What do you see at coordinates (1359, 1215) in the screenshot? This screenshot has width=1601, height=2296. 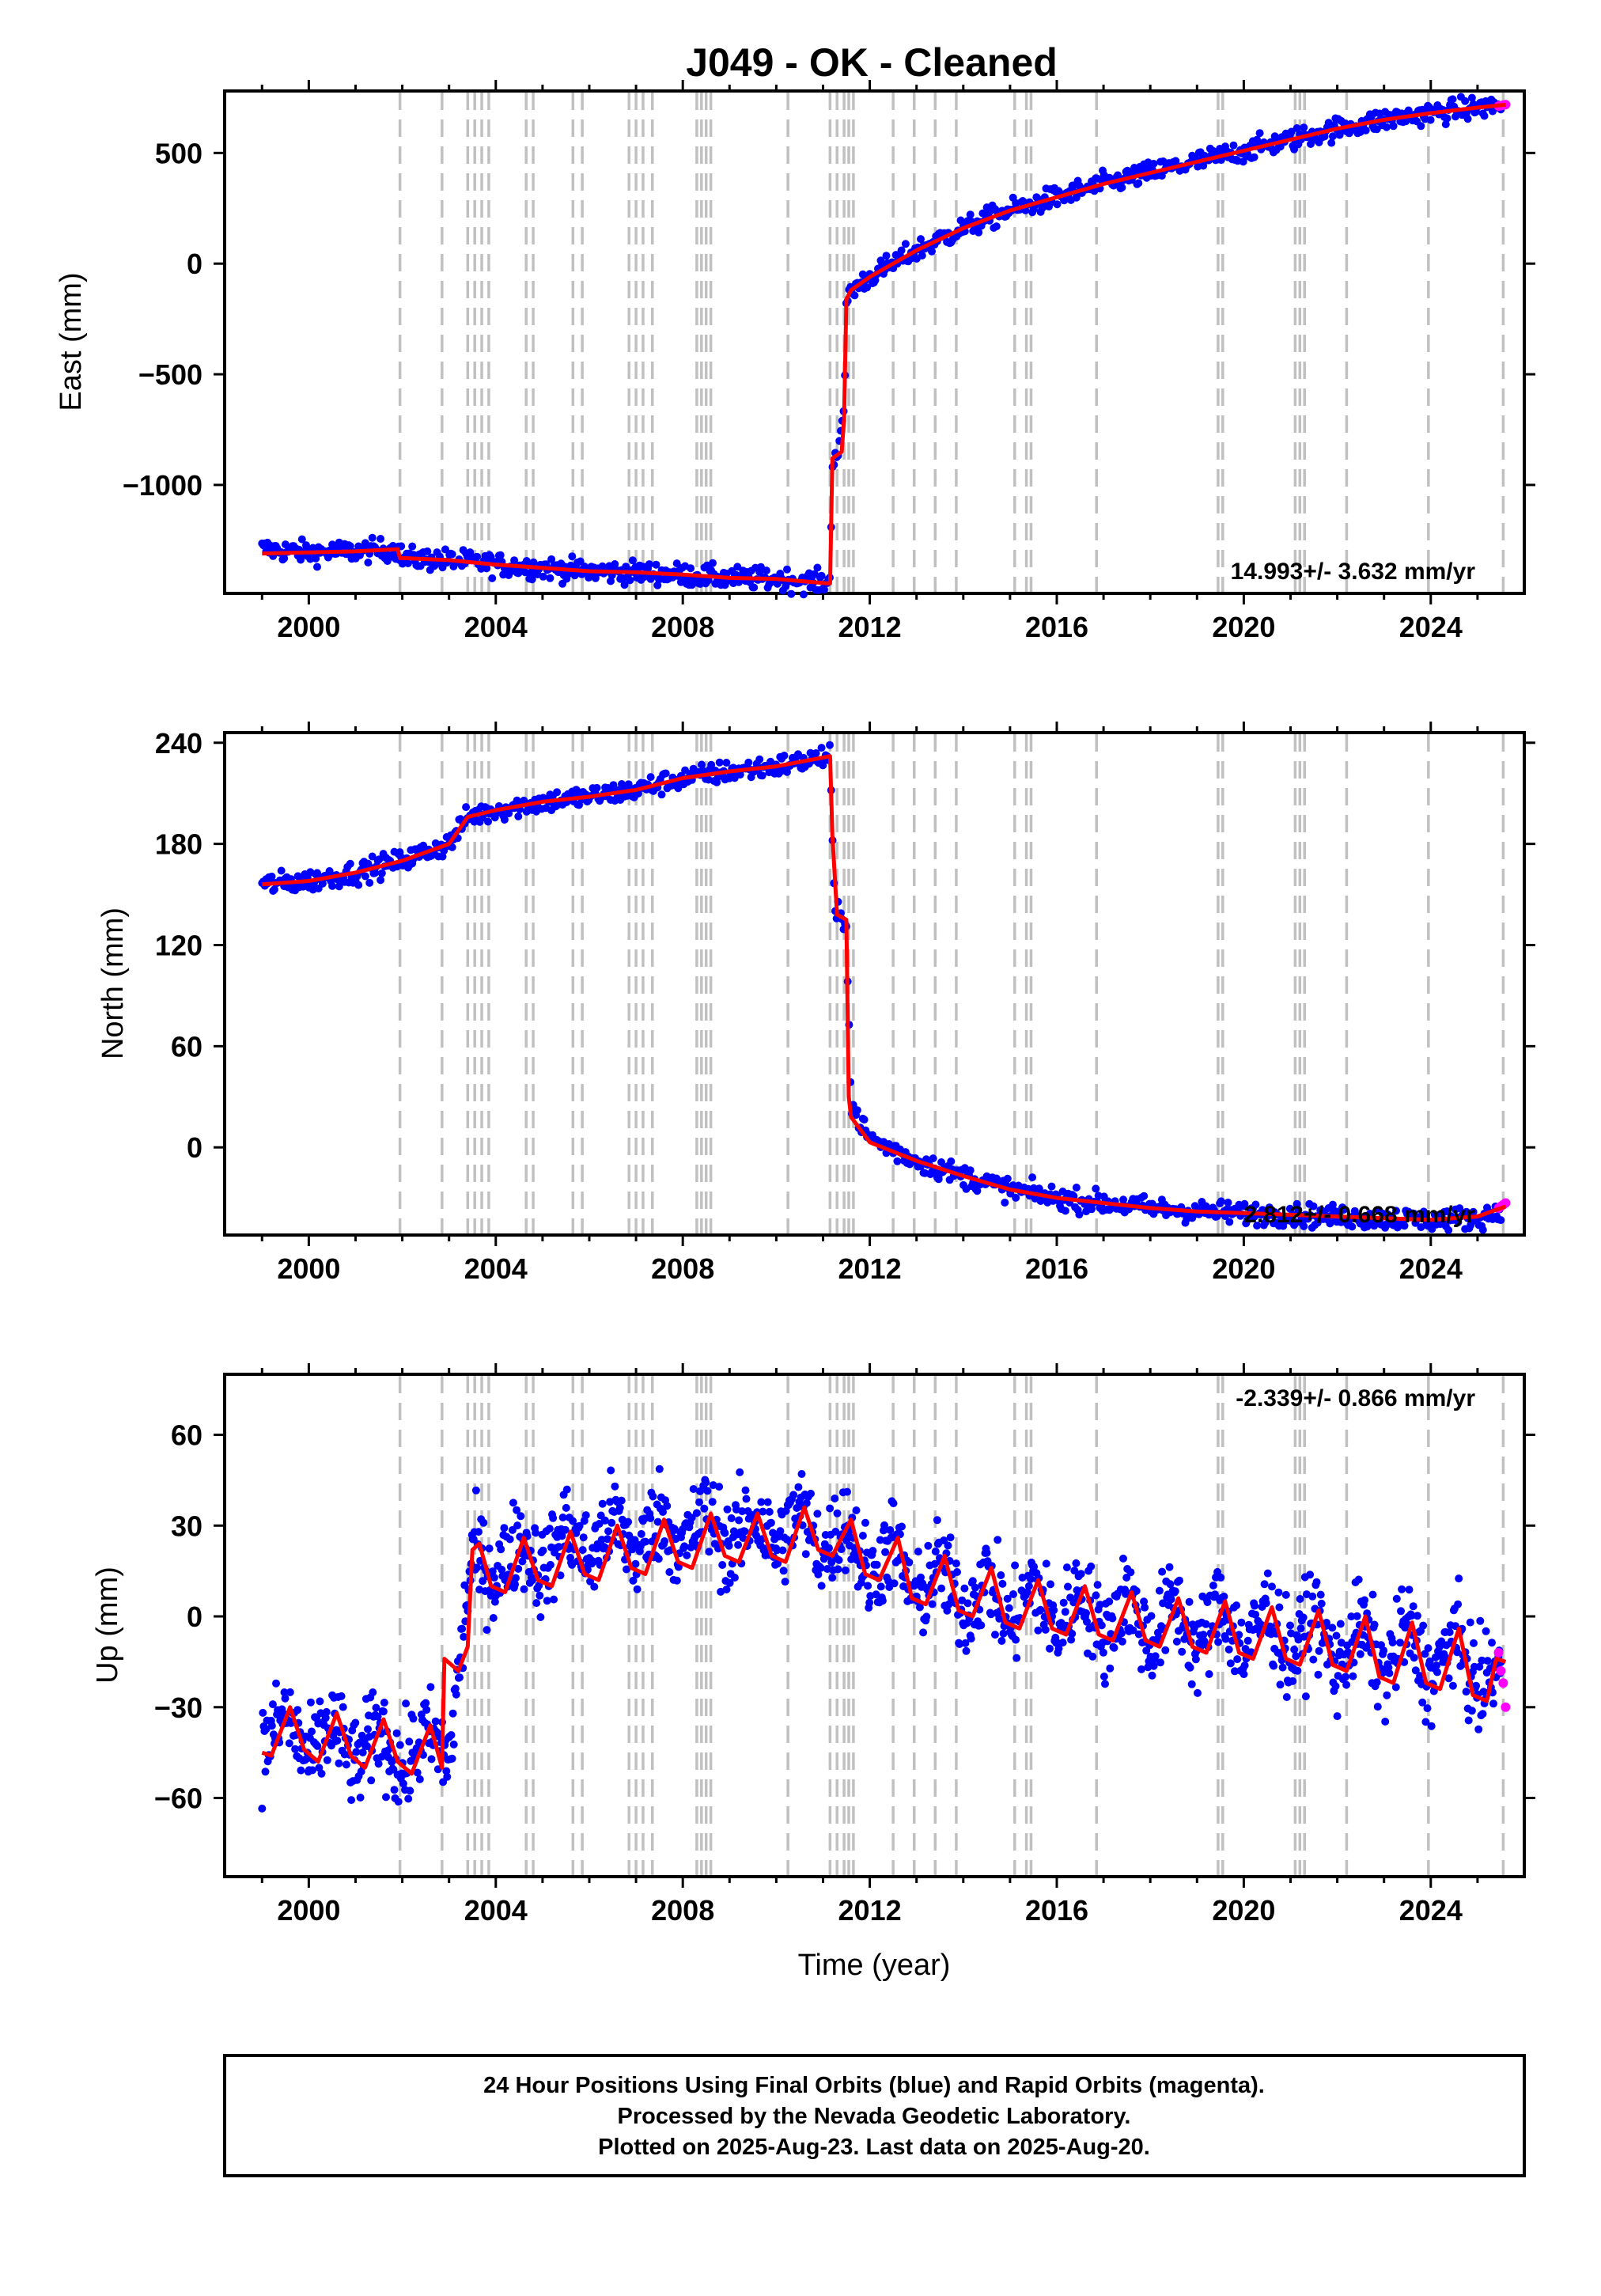 I see `north-velocity-rate: 2.812+/- 0.668 mm/yr` at bounding box center [1359, 1215].